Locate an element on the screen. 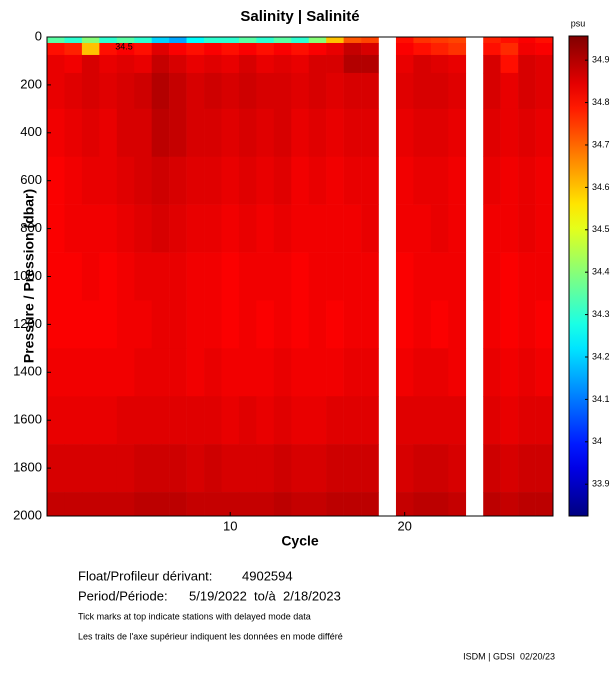 This screenshot has height=675, width=611. colorbar-tick-label: 34.4 is located at coordinates (601, 272).